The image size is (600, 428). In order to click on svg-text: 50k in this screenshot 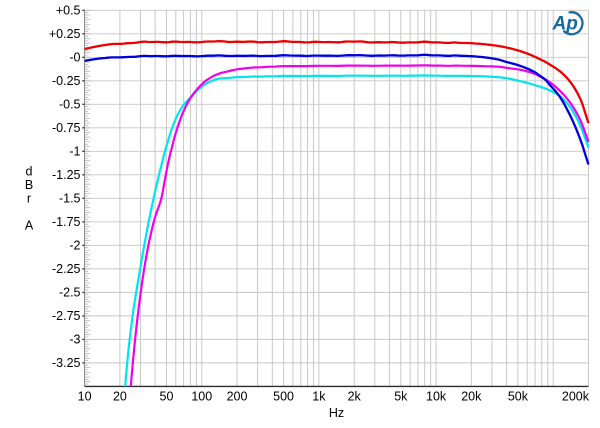, I will do `click(518, 396)`.